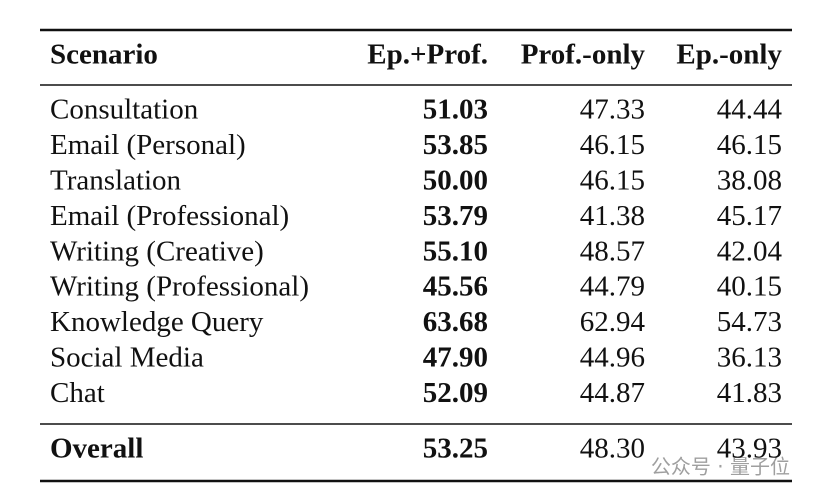  I want to click on row-label: Email (Personal), so click(148, 145).